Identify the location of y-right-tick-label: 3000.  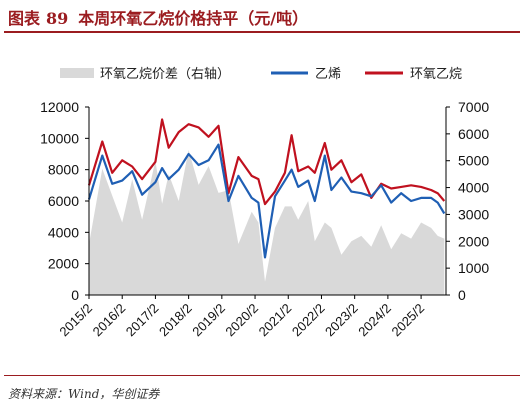
(473, 214).